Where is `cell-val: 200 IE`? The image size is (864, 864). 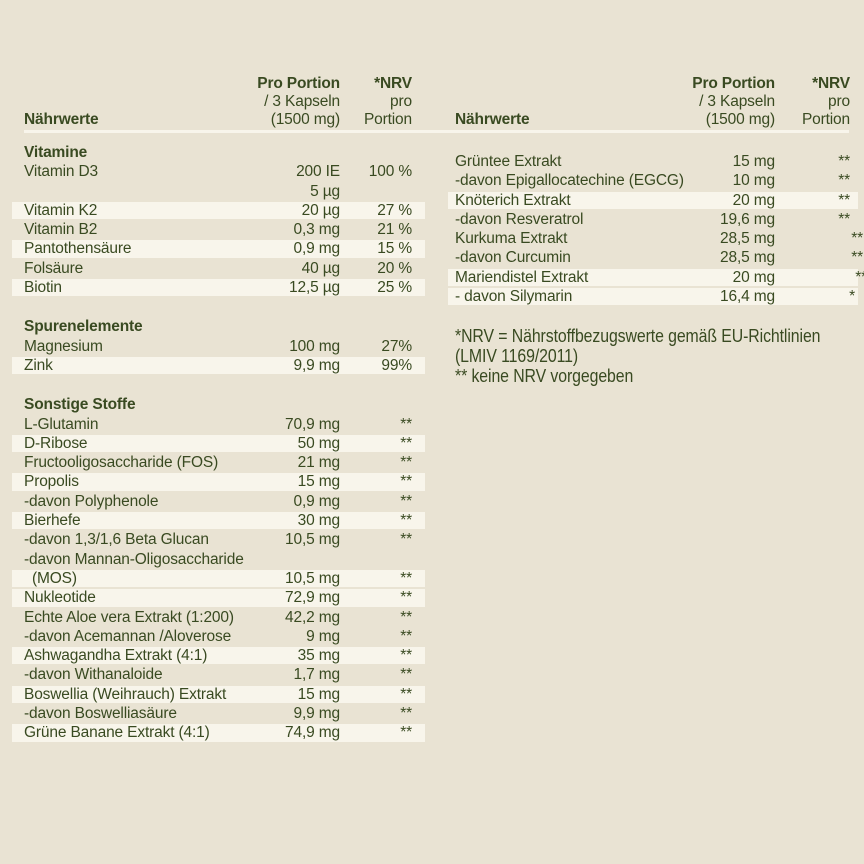 cell-val: 200 IE is located at coordinates (318, 172).